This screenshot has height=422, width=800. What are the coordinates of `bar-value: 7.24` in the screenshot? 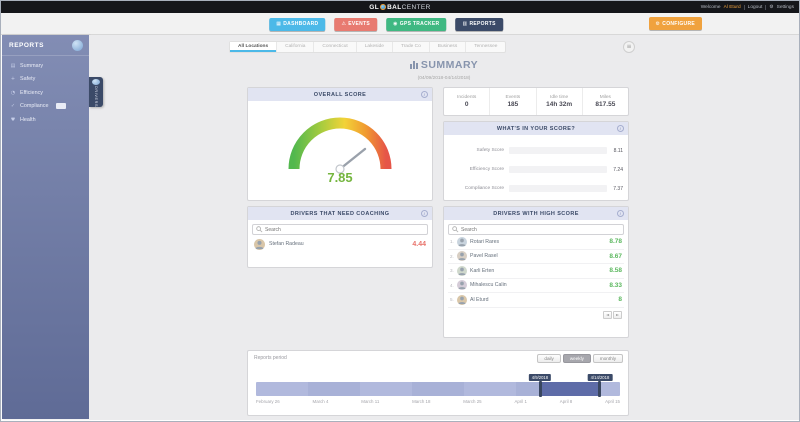 It's located at (618, 169).